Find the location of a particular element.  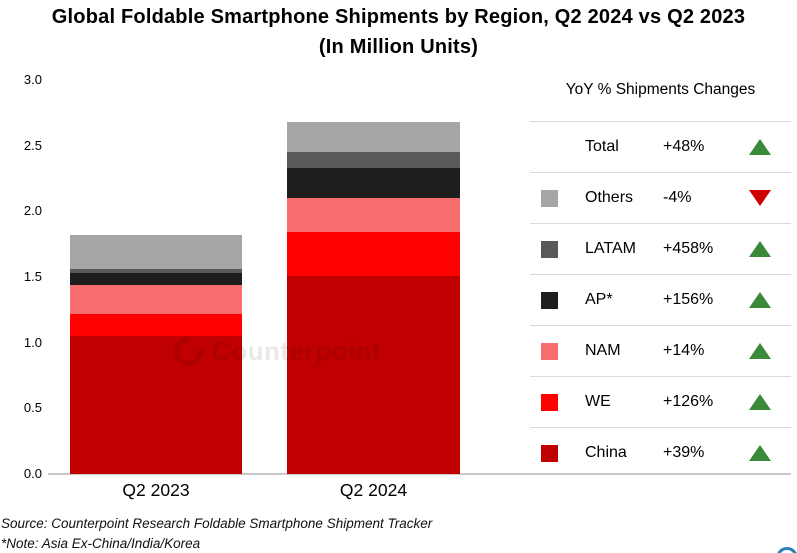

legend-label: China is located at coordinates (606, 452).